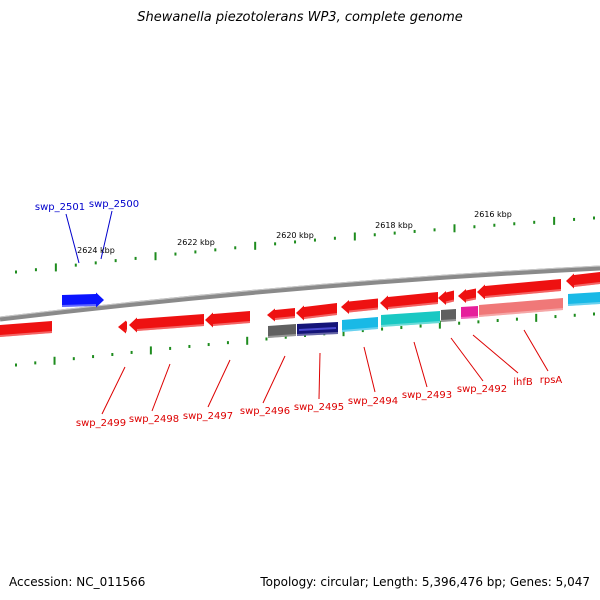 This screenshot has width=600, height=600. I want to click on gene-ihfB-top-shade, so click(471, 299).